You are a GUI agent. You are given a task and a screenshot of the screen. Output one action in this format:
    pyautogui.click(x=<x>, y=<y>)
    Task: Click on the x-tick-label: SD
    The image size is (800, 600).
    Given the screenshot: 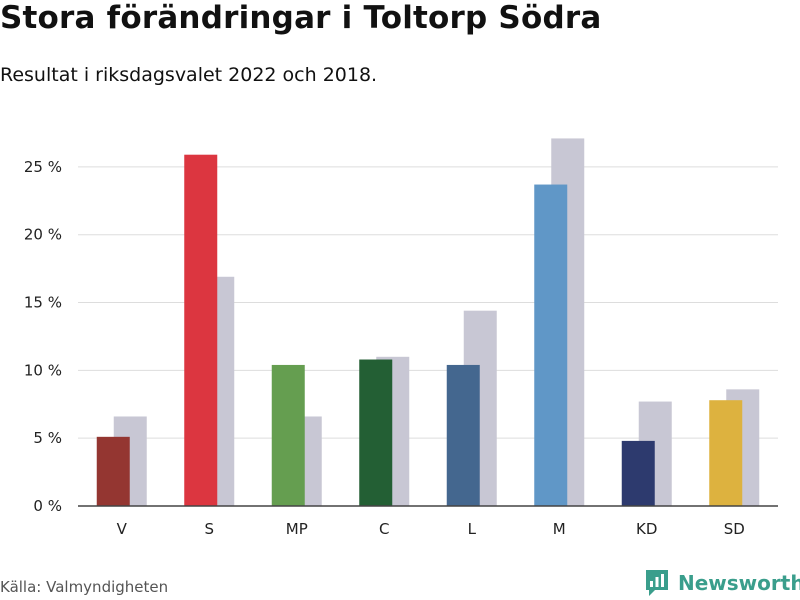 What is the action you would take?
    pyautogui.click(x=734, y=529)
    